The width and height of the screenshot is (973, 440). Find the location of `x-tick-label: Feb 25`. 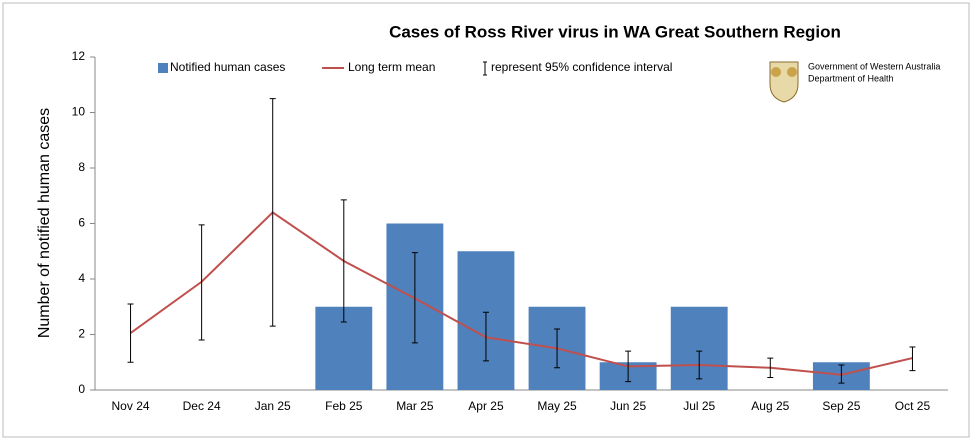

x-tick-label: Feb 25 is located at coordinates (344, 406).